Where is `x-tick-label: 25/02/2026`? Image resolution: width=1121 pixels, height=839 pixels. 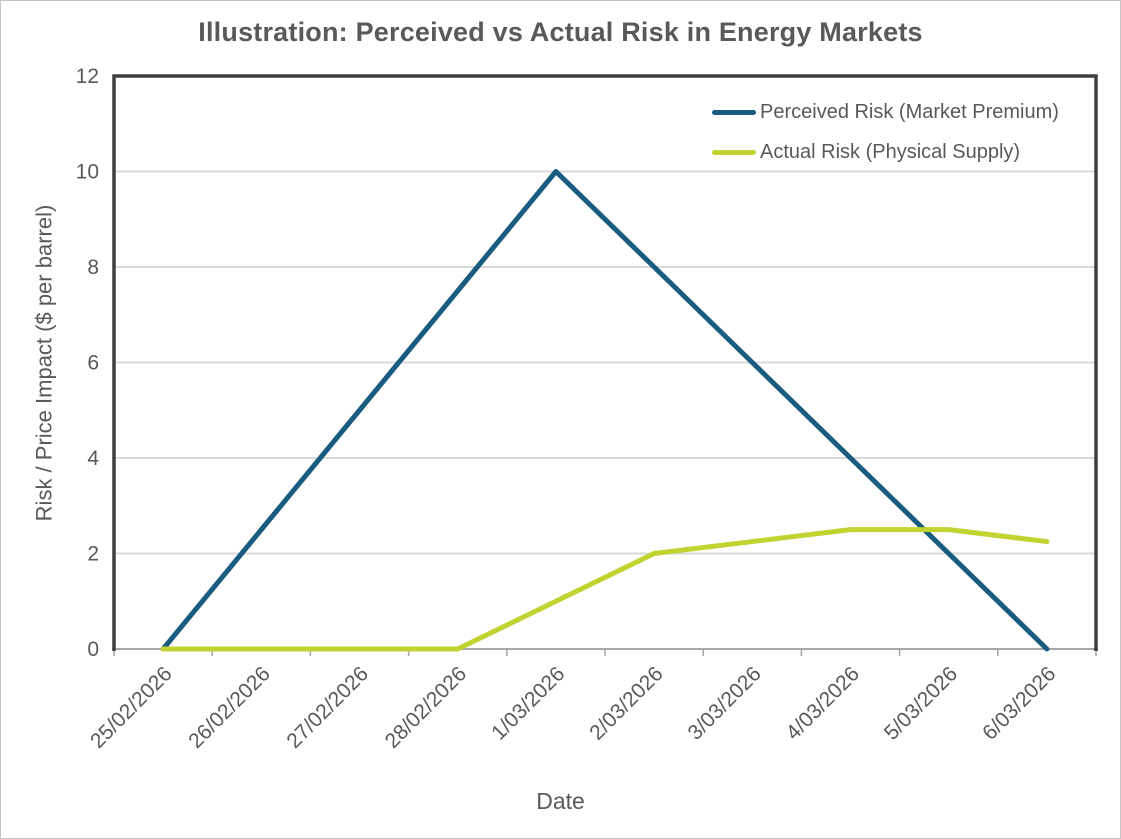
x-tick-label: 25/02/2026 is located at coordinates (131, 707).